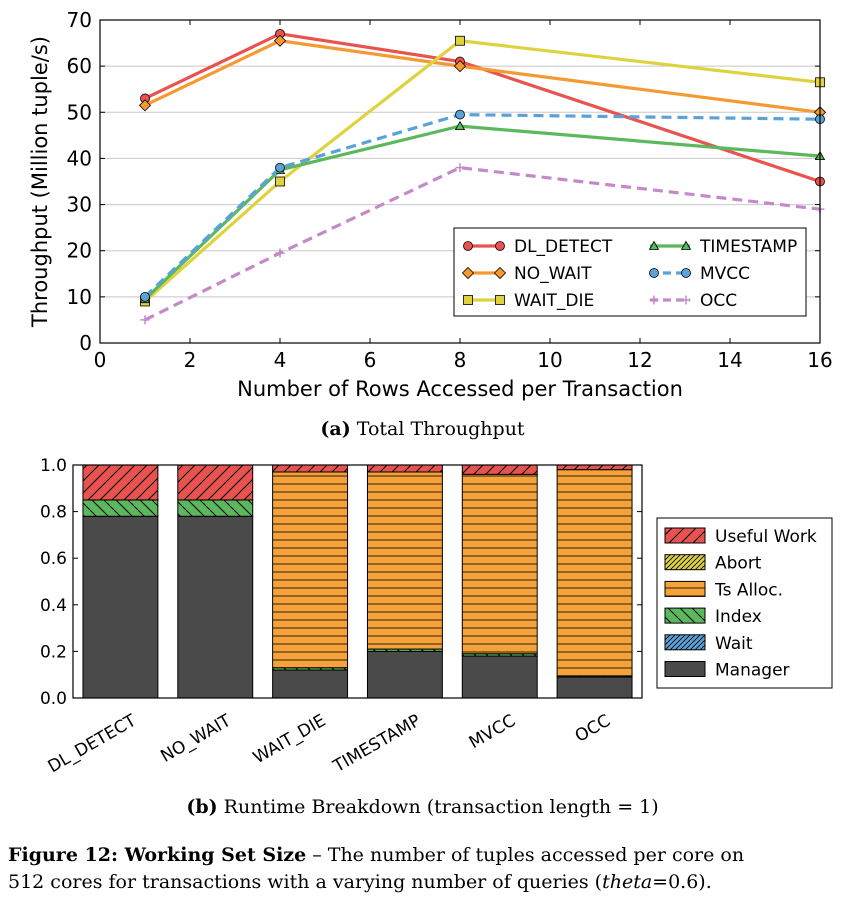  I want to click on x-tick-label: 0, so click(100, 360).